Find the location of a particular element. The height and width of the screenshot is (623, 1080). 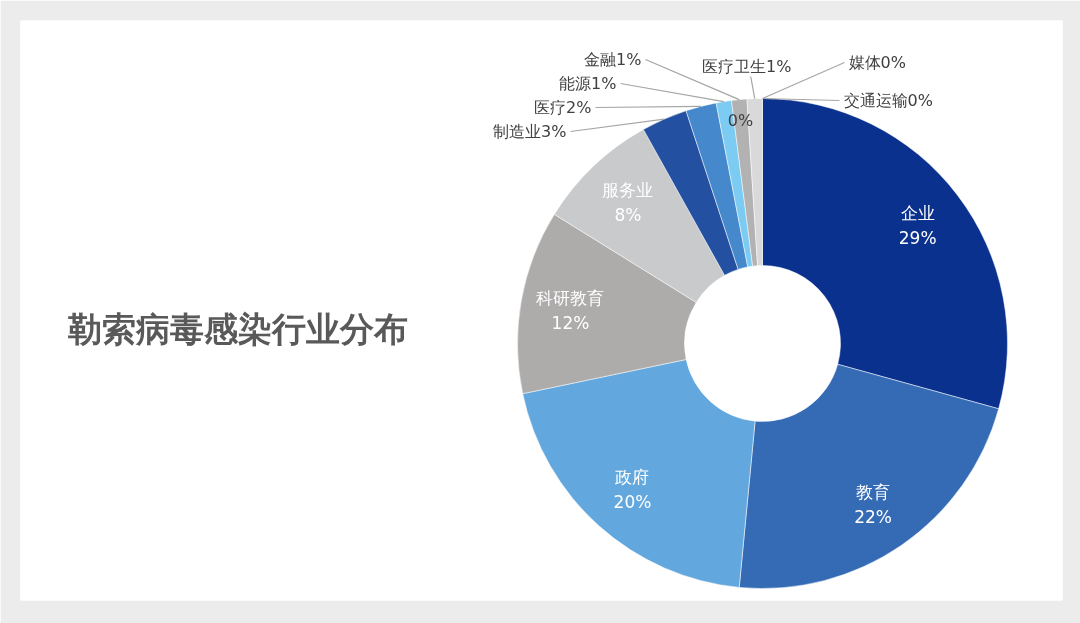

data-label: 22% is located at coordinates (873, 517).